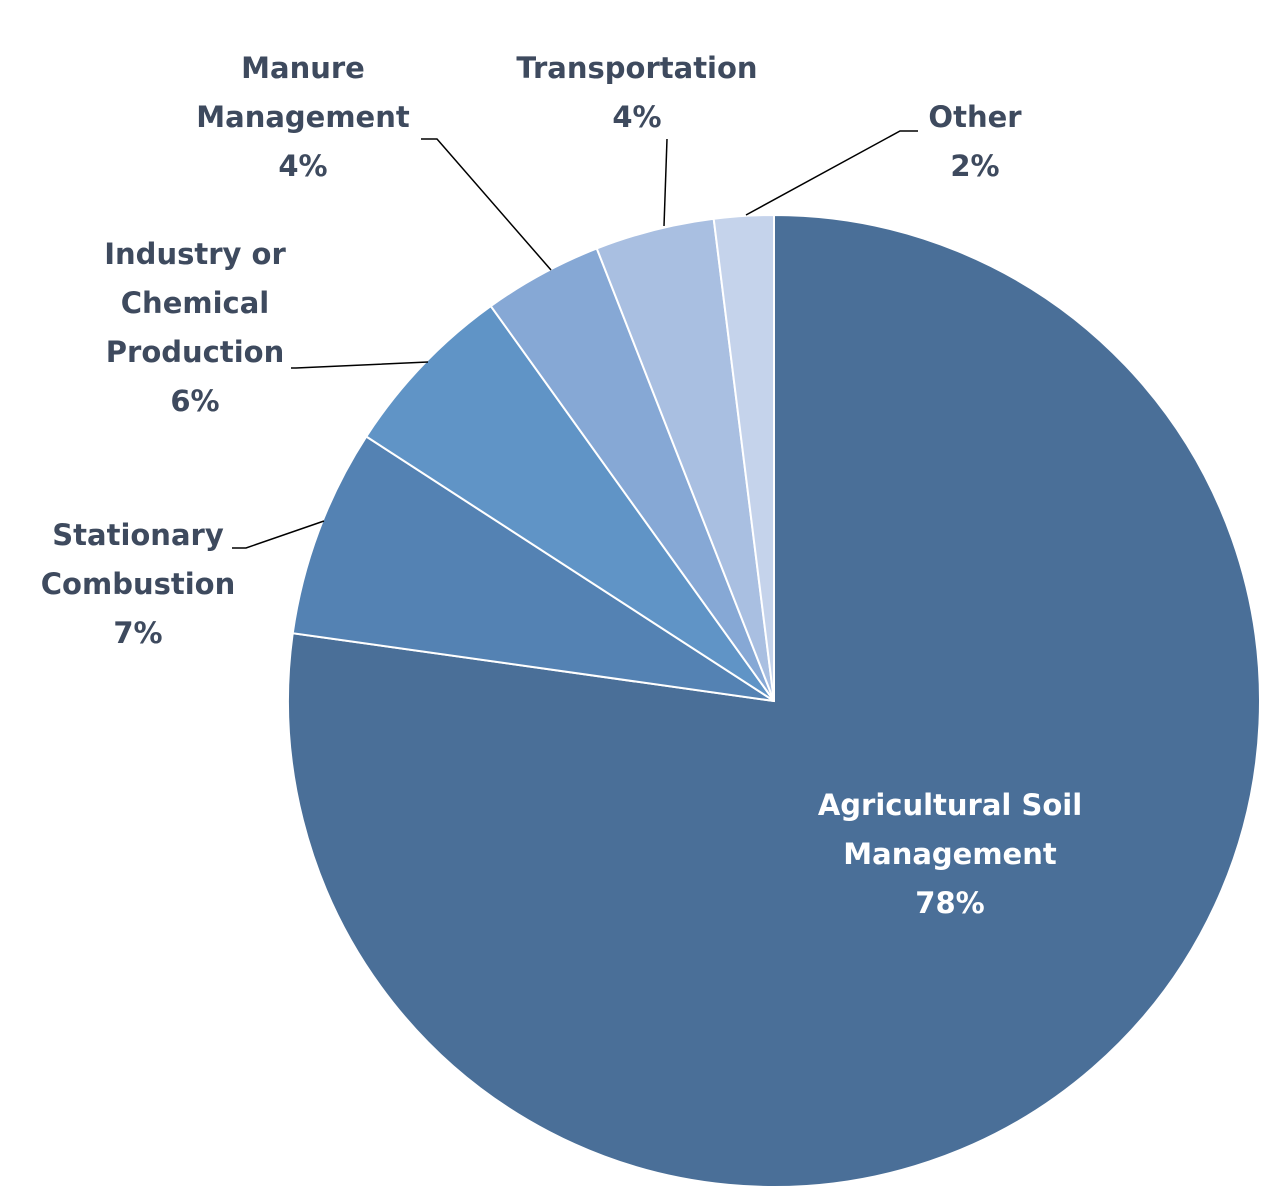  Describe the element at coordinates (194, 401) in the screenshot. I see `data-label-percent: 6%` at that location.